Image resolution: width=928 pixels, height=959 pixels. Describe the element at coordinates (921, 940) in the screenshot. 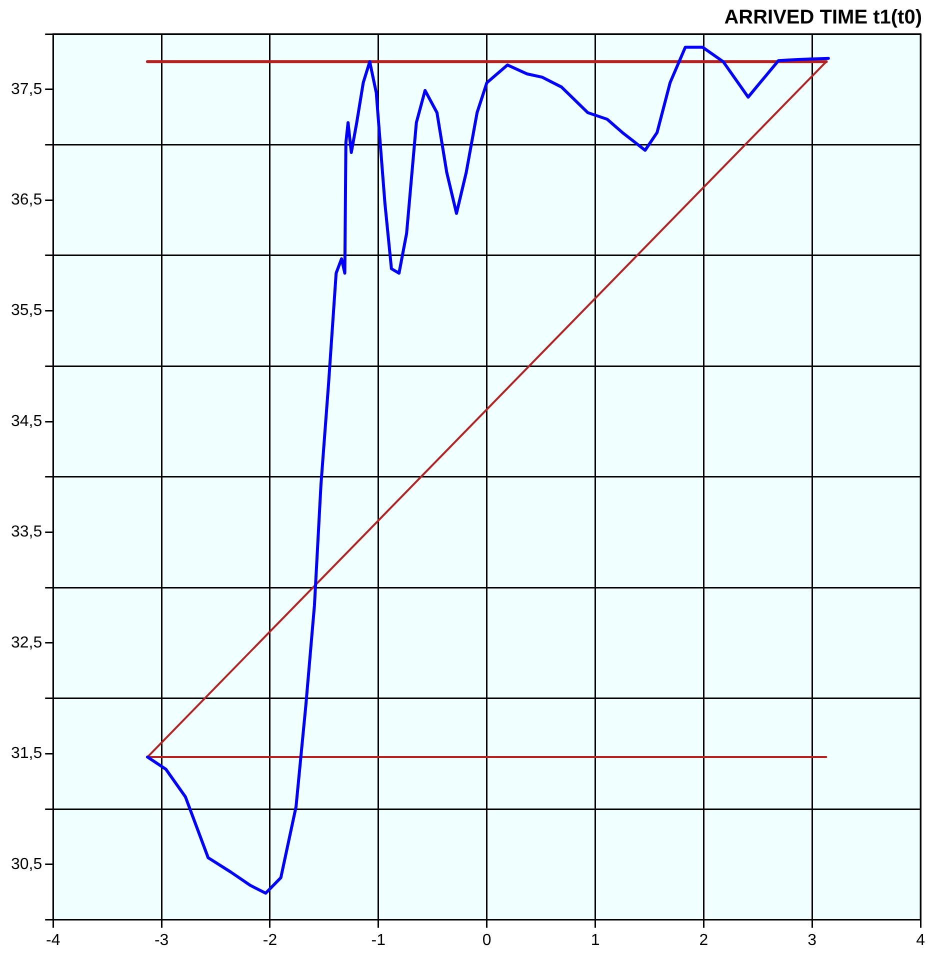

I see `x-tick-label: 4` at that location.